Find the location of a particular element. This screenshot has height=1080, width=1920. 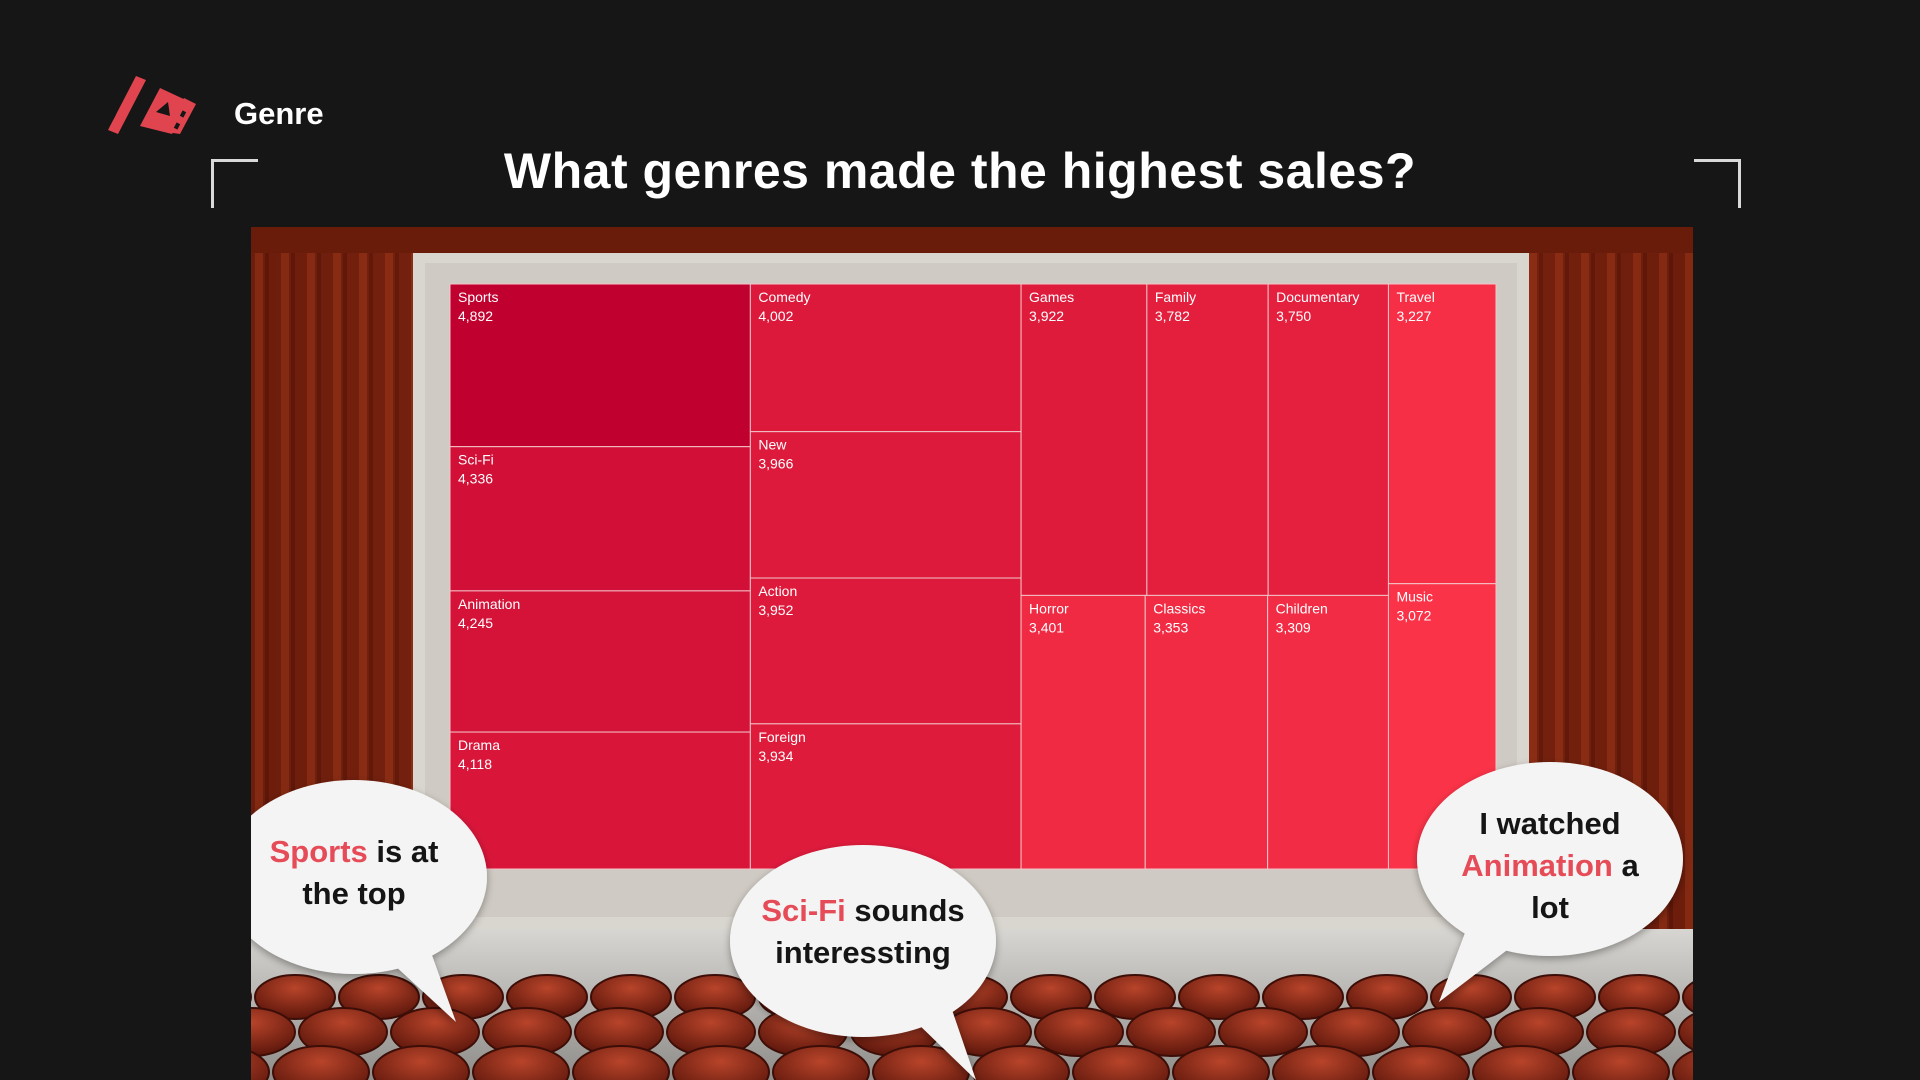

treemap-value-comedy: 4,002 is located at coordinates (775, 316).